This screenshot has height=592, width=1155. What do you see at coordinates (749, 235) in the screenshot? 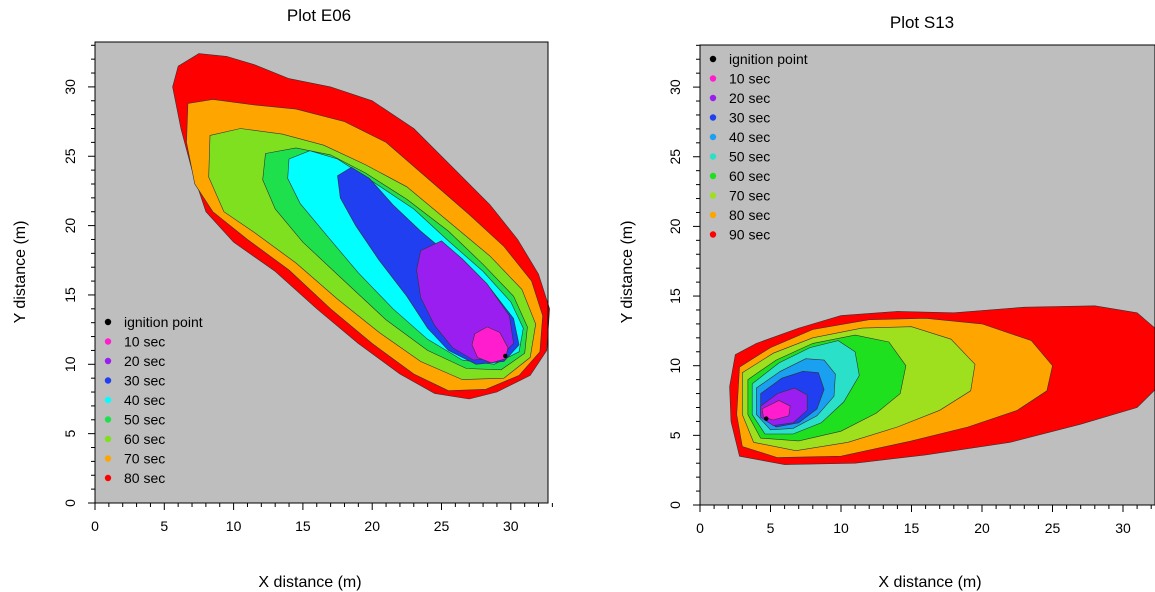
I see `legend-label: 90 sec` at bounding box center [749, 235].